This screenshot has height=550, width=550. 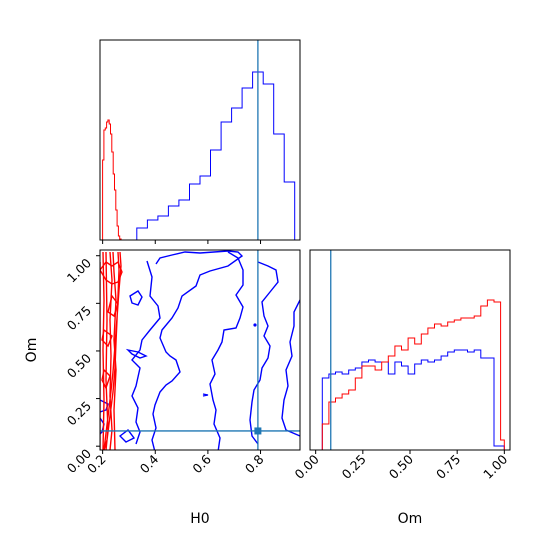 I want to click on h0-x-tick-label-3: 0.8, so click(x=254, y=463).